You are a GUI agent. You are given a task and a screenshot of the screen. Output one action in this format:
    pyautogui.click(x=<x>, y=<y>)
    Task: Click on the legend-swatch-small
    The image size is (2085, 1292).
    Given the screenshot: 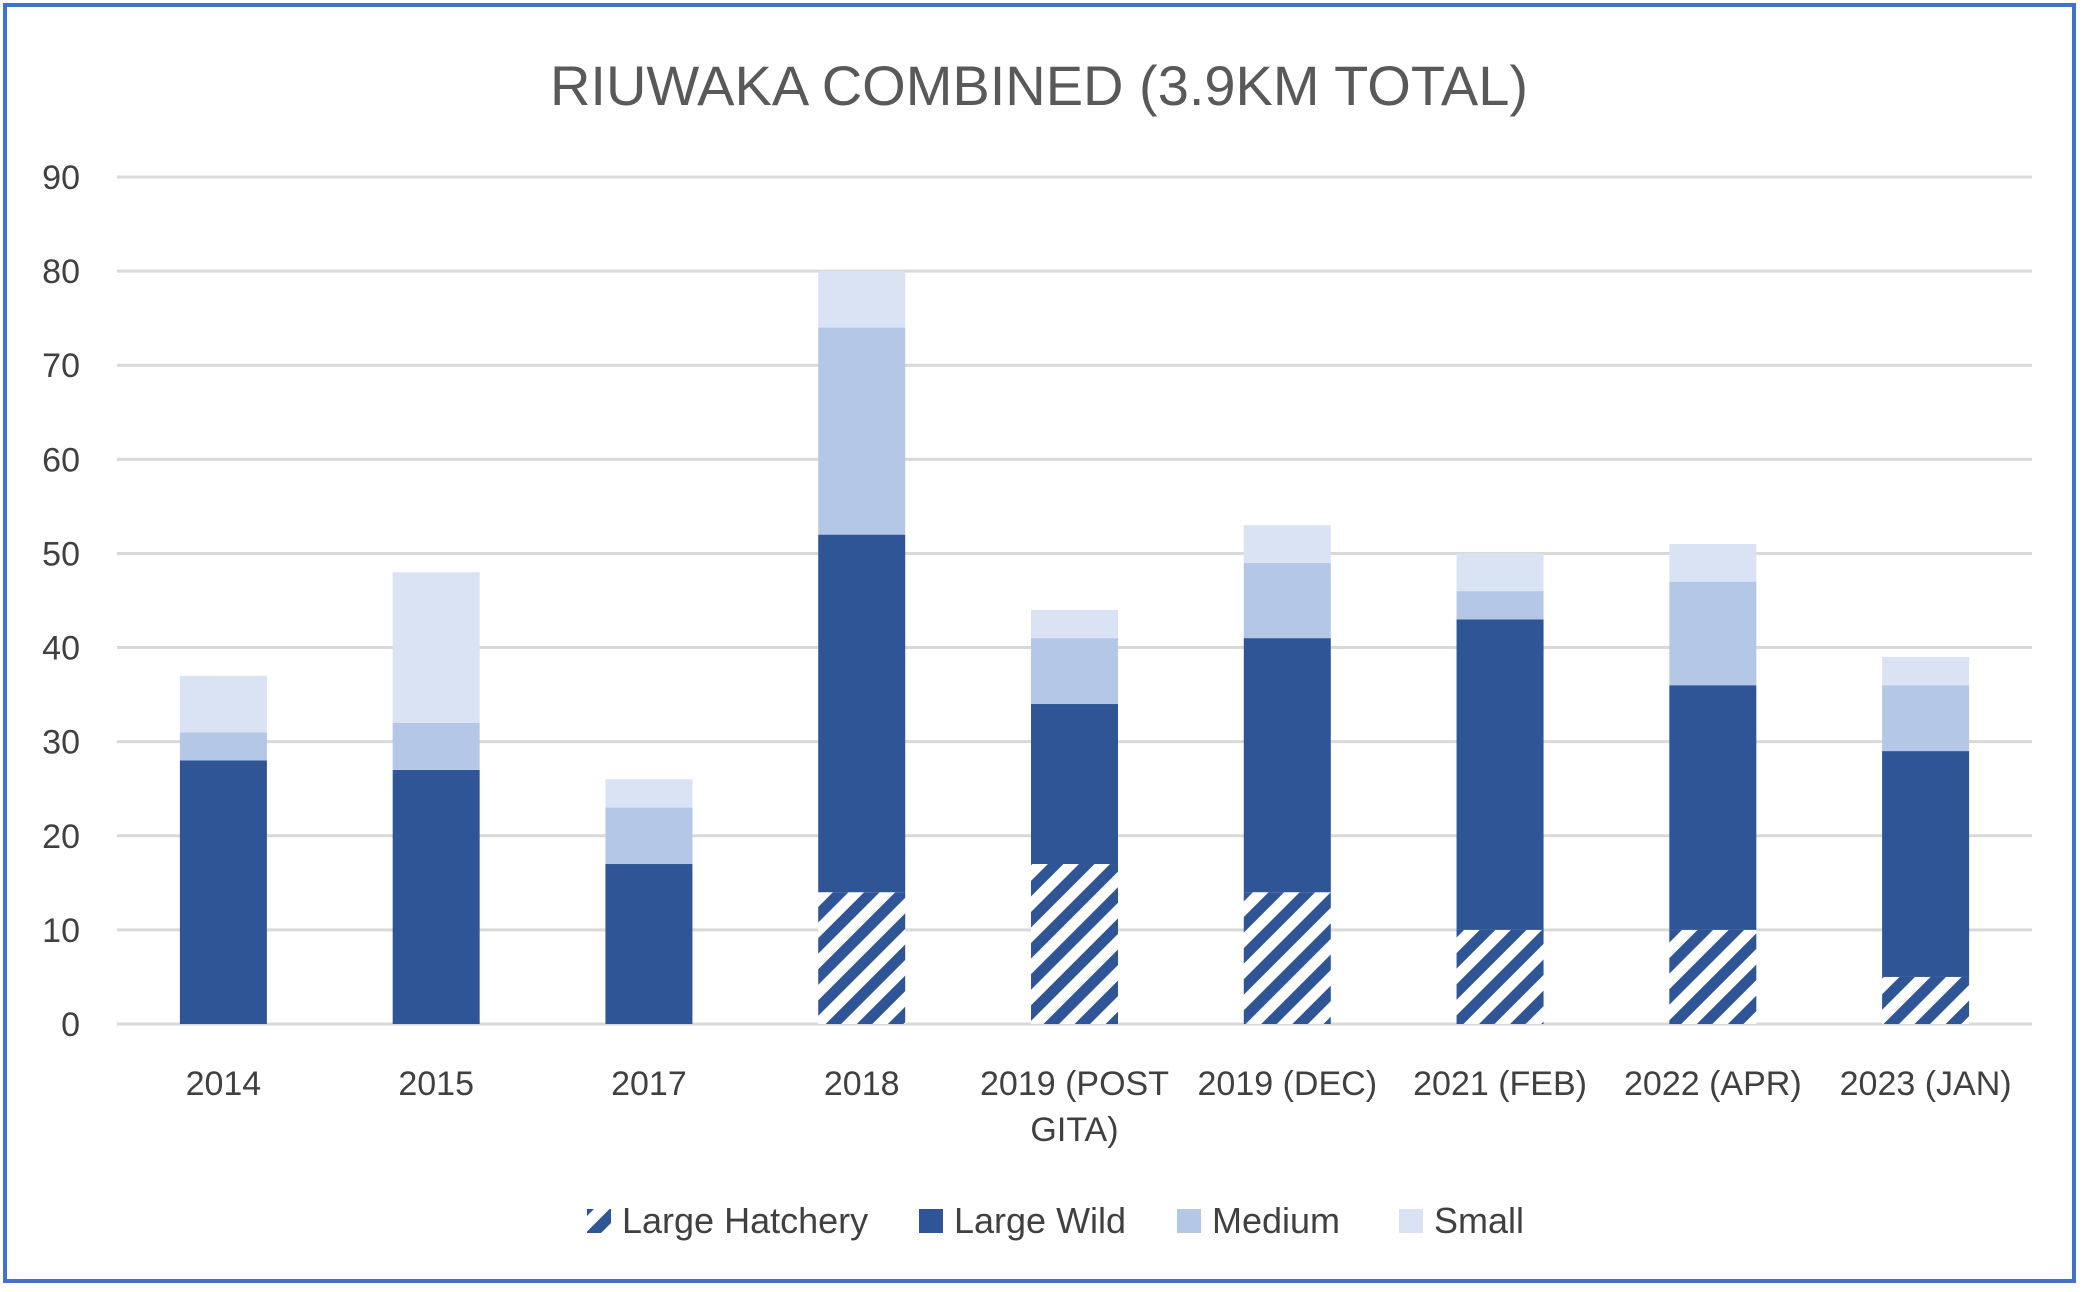 What is the action you would take?
    pyautogui.click(x=1411, y=1221)
    